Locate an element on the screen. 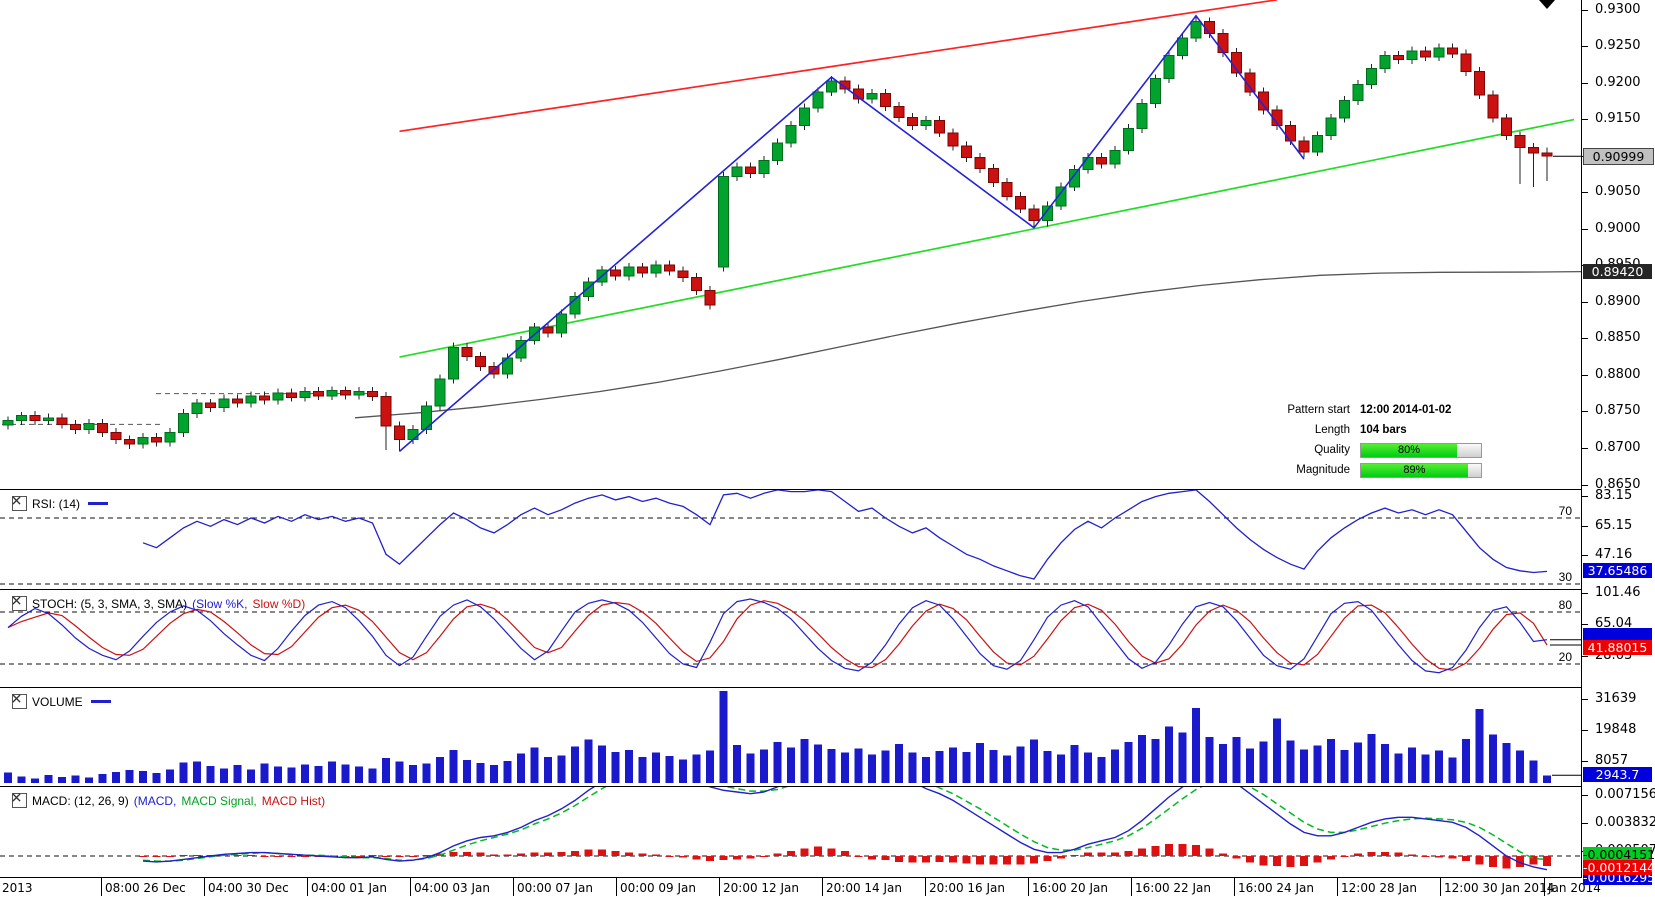  moving-average-line is located at coordinates (967, 344).